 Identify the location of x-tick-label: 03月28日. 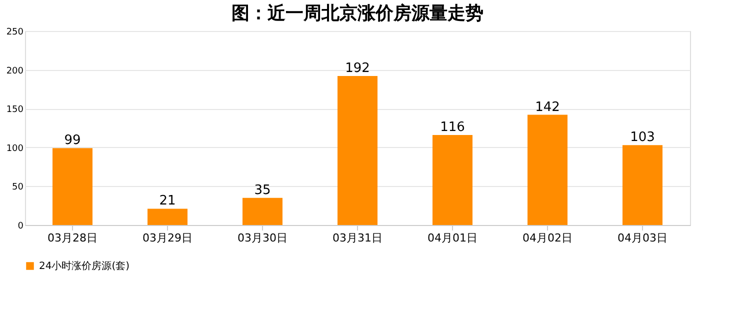
(73, 238).